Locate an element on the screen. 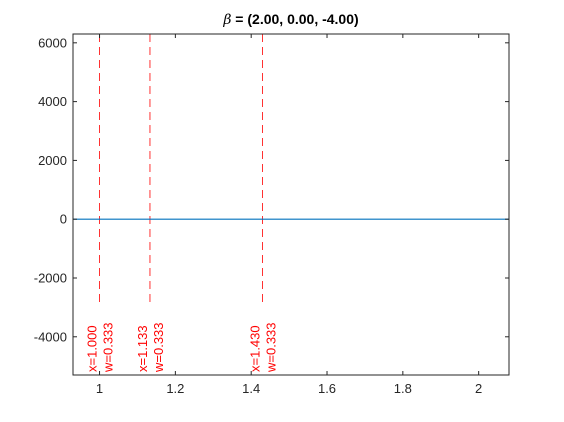 This screenshot has width=564, height=422. y-tick-label: -4000 is located at coordinates (50, 336).